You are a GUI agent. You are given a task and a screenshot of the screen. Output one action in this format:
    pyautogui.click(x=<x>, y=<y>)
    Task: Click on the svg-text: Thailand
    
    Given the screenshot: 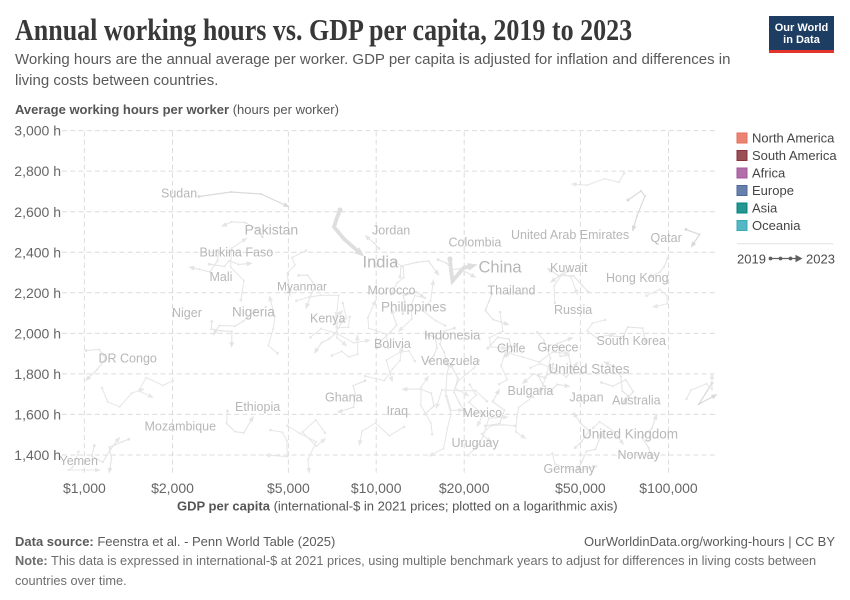 What is the action you would take?
    pyautogui.click(x=512, y=291)
    